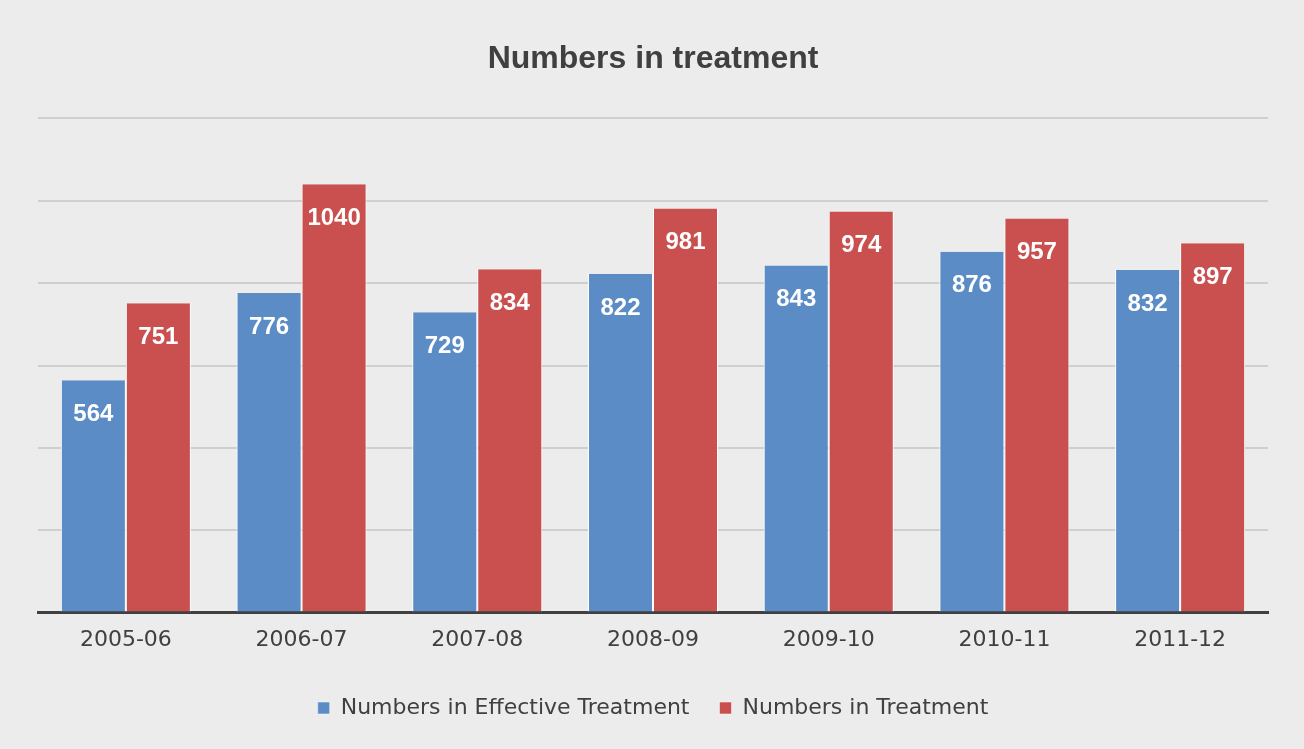 Image resolution: width=1304 pixels, height=749 pixels. Describe the element at coordinates (620, 306) in the screenshot. I see `data-label: 822` at that location.